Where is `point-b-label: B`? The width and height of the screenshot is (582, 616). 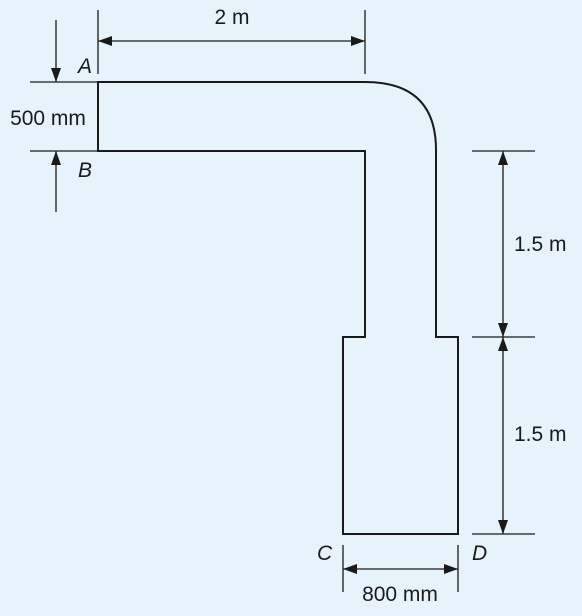
point-b-label: B is located at coordinates (85, 170).